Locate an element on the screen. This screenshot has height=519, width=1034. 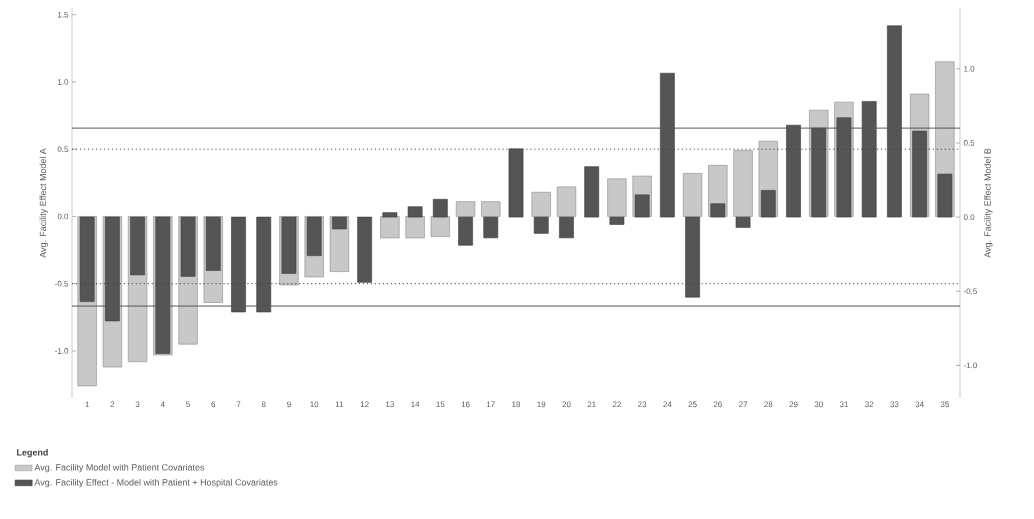
y2-axis-title: Avg. Facility Effect Model B is located at coordinates (988, 203).